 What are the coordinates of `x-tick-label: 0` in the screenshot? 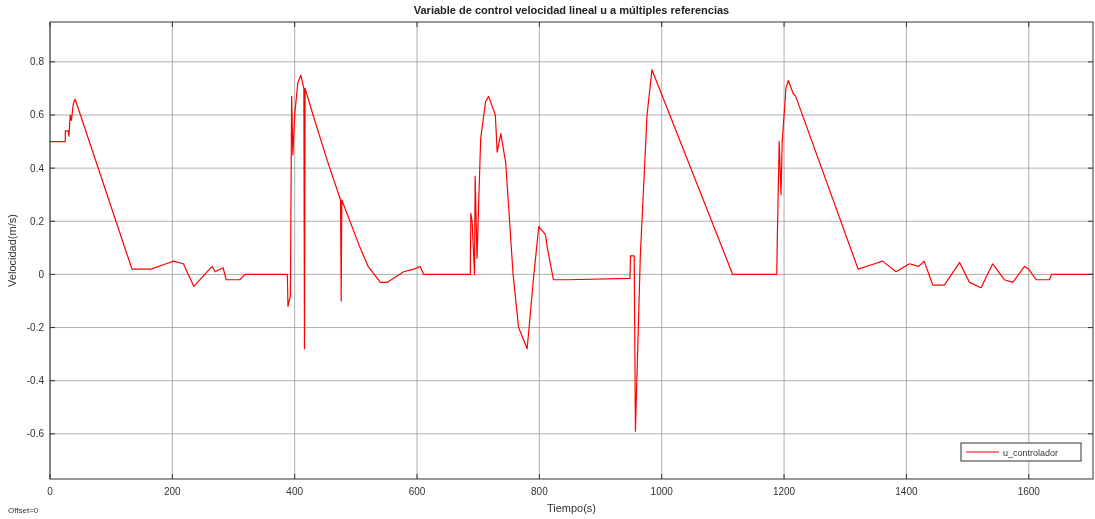 It's located at (50, 491).